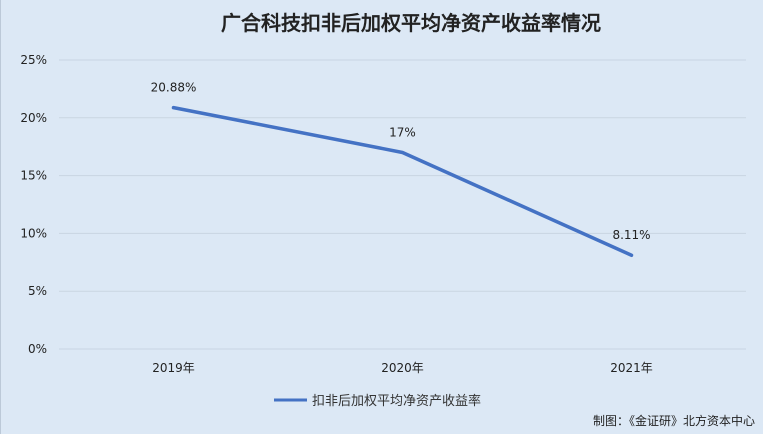 The image size is (763, 434). I want to click on x-tick-label: 2020年, so click(402, 368).